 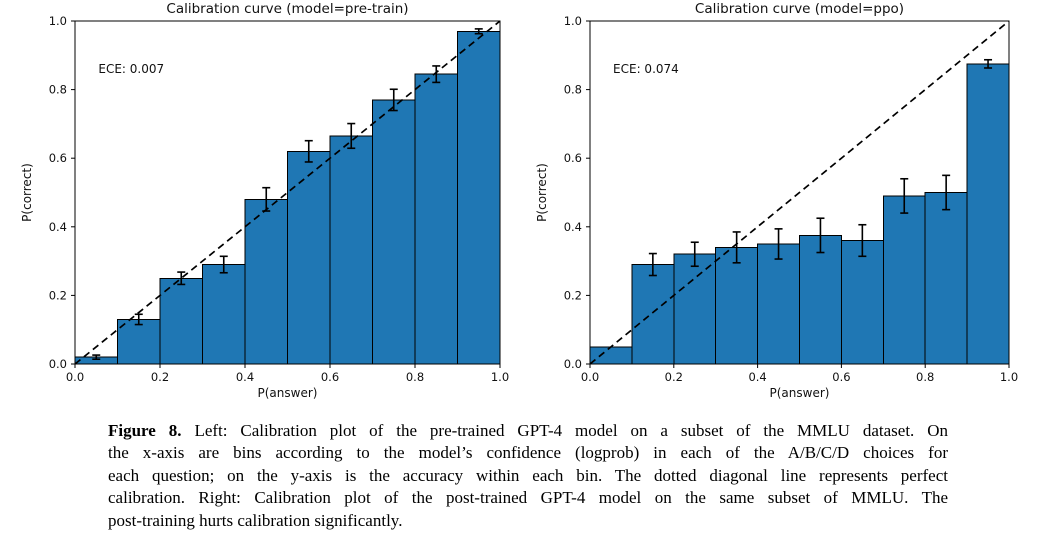 What do you see at coordinates (145, 430) in the screenshot?
I see `figure-label: Figure 8.` at bounding box center [145, 430].